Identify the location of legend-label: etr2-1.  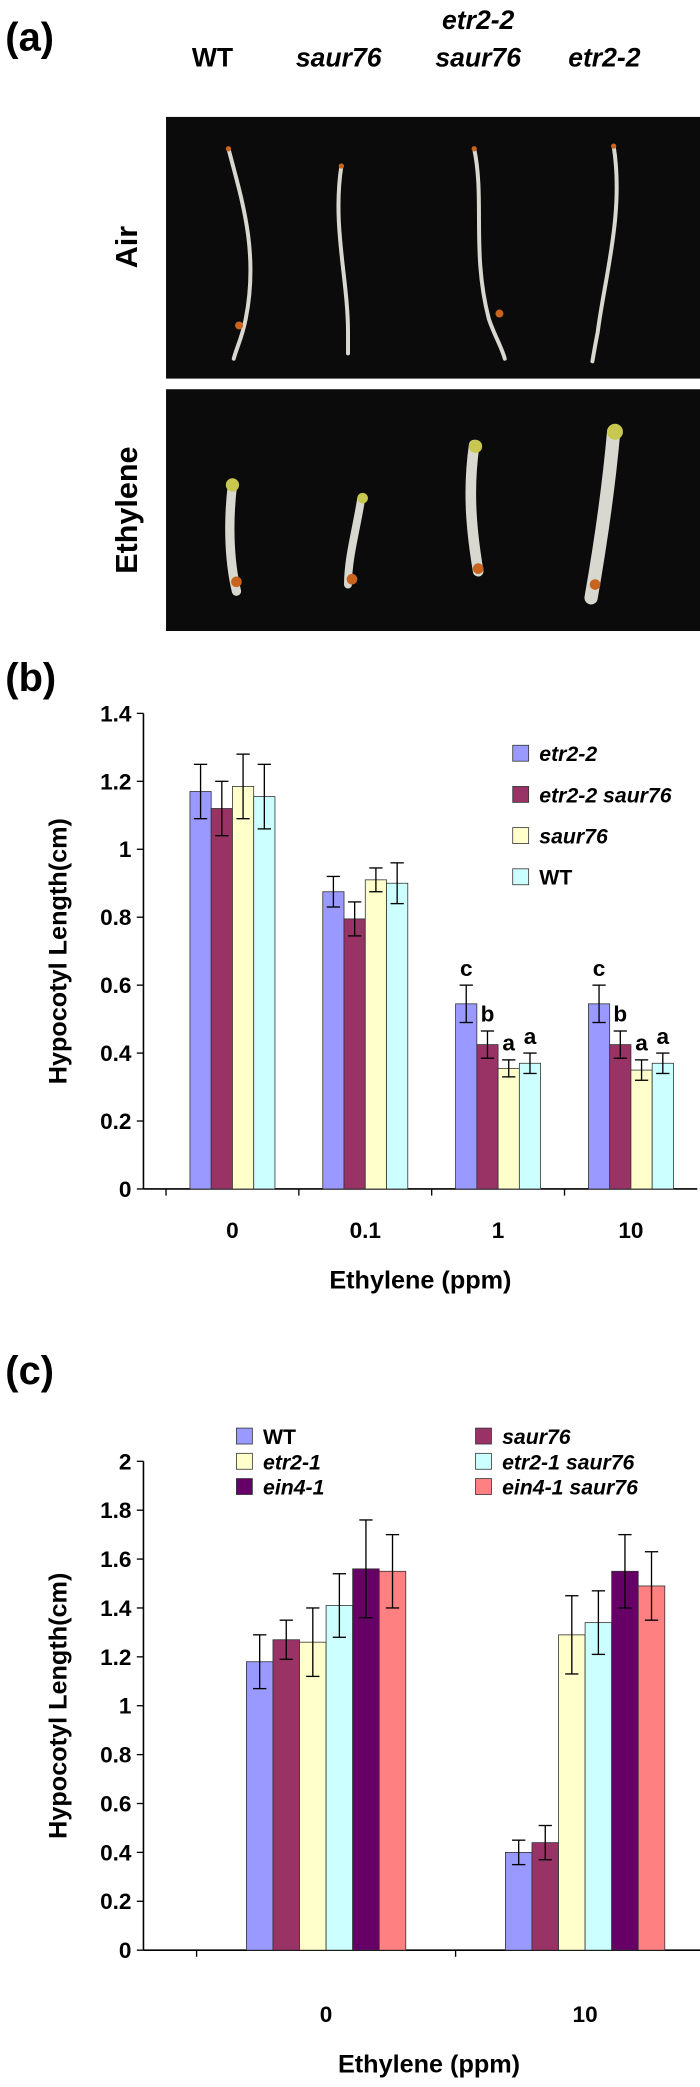
(292, 1462).